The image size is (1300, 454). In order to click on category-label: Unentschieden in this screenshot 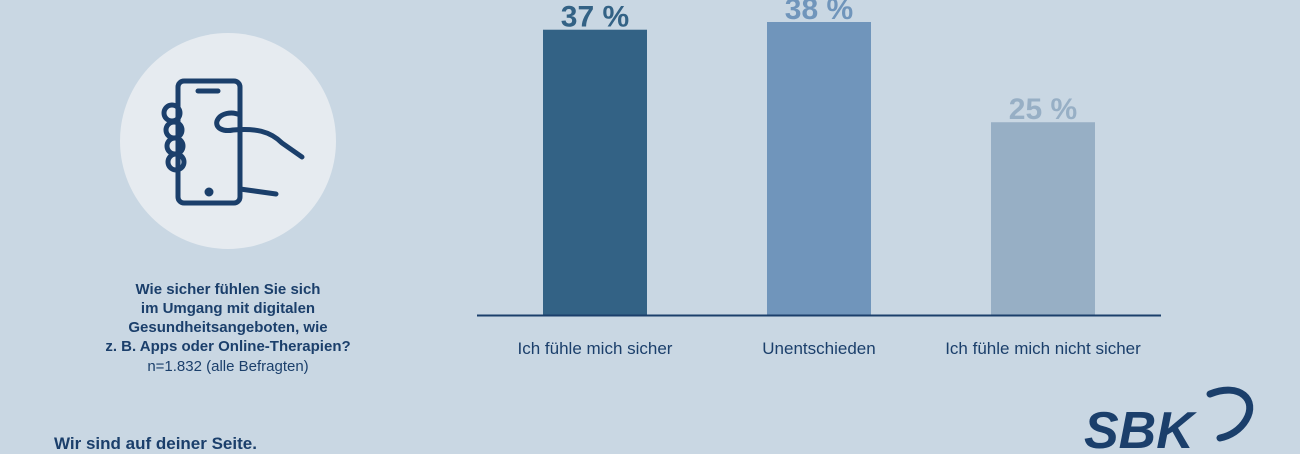, I will do `click(818, 348)`.